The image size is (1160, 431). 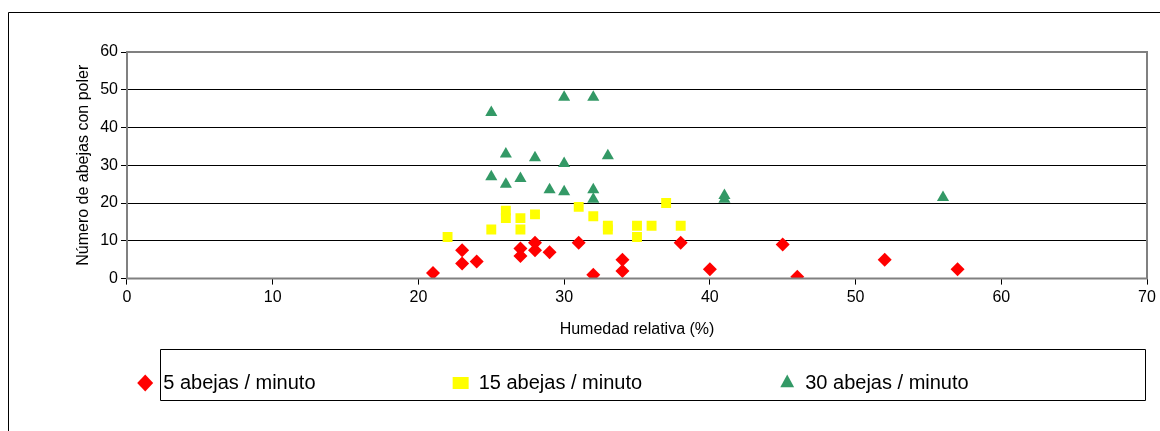 I want to click on y-tick-label: 0, so click(x=114, y=278).